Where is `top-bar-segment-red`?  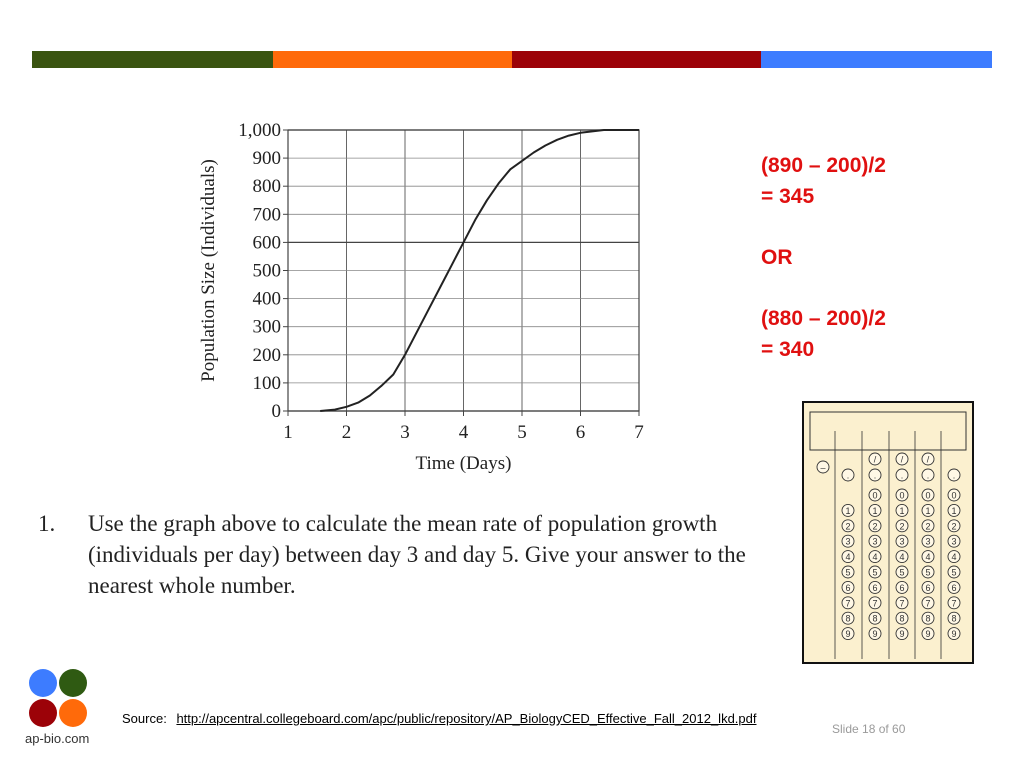 top-bar-segment-red is located at coordinates (636, 59).